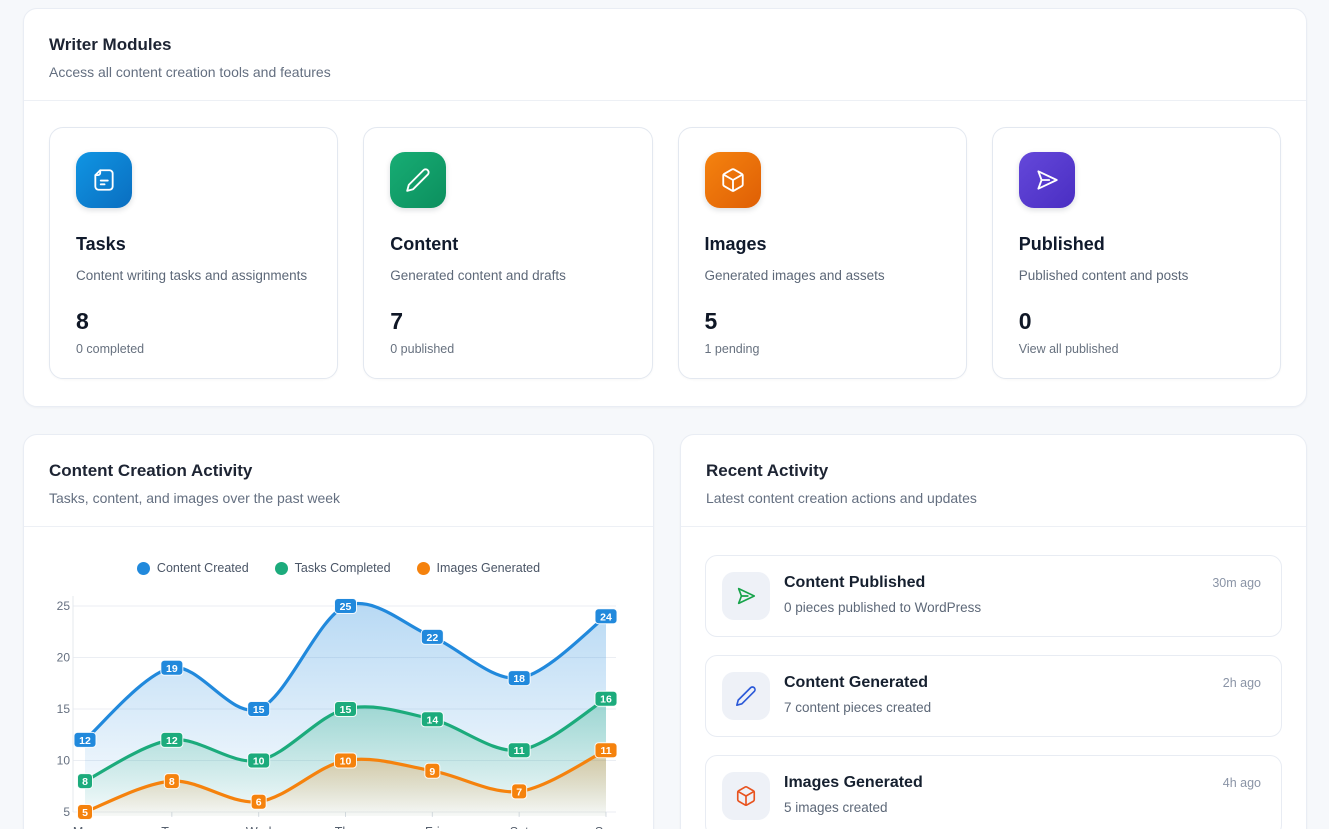  What do you see at coordinates (858, 708) in the screenshot?
I see `activity-description: 7 content pieces created` at bounding box center [858, 708].